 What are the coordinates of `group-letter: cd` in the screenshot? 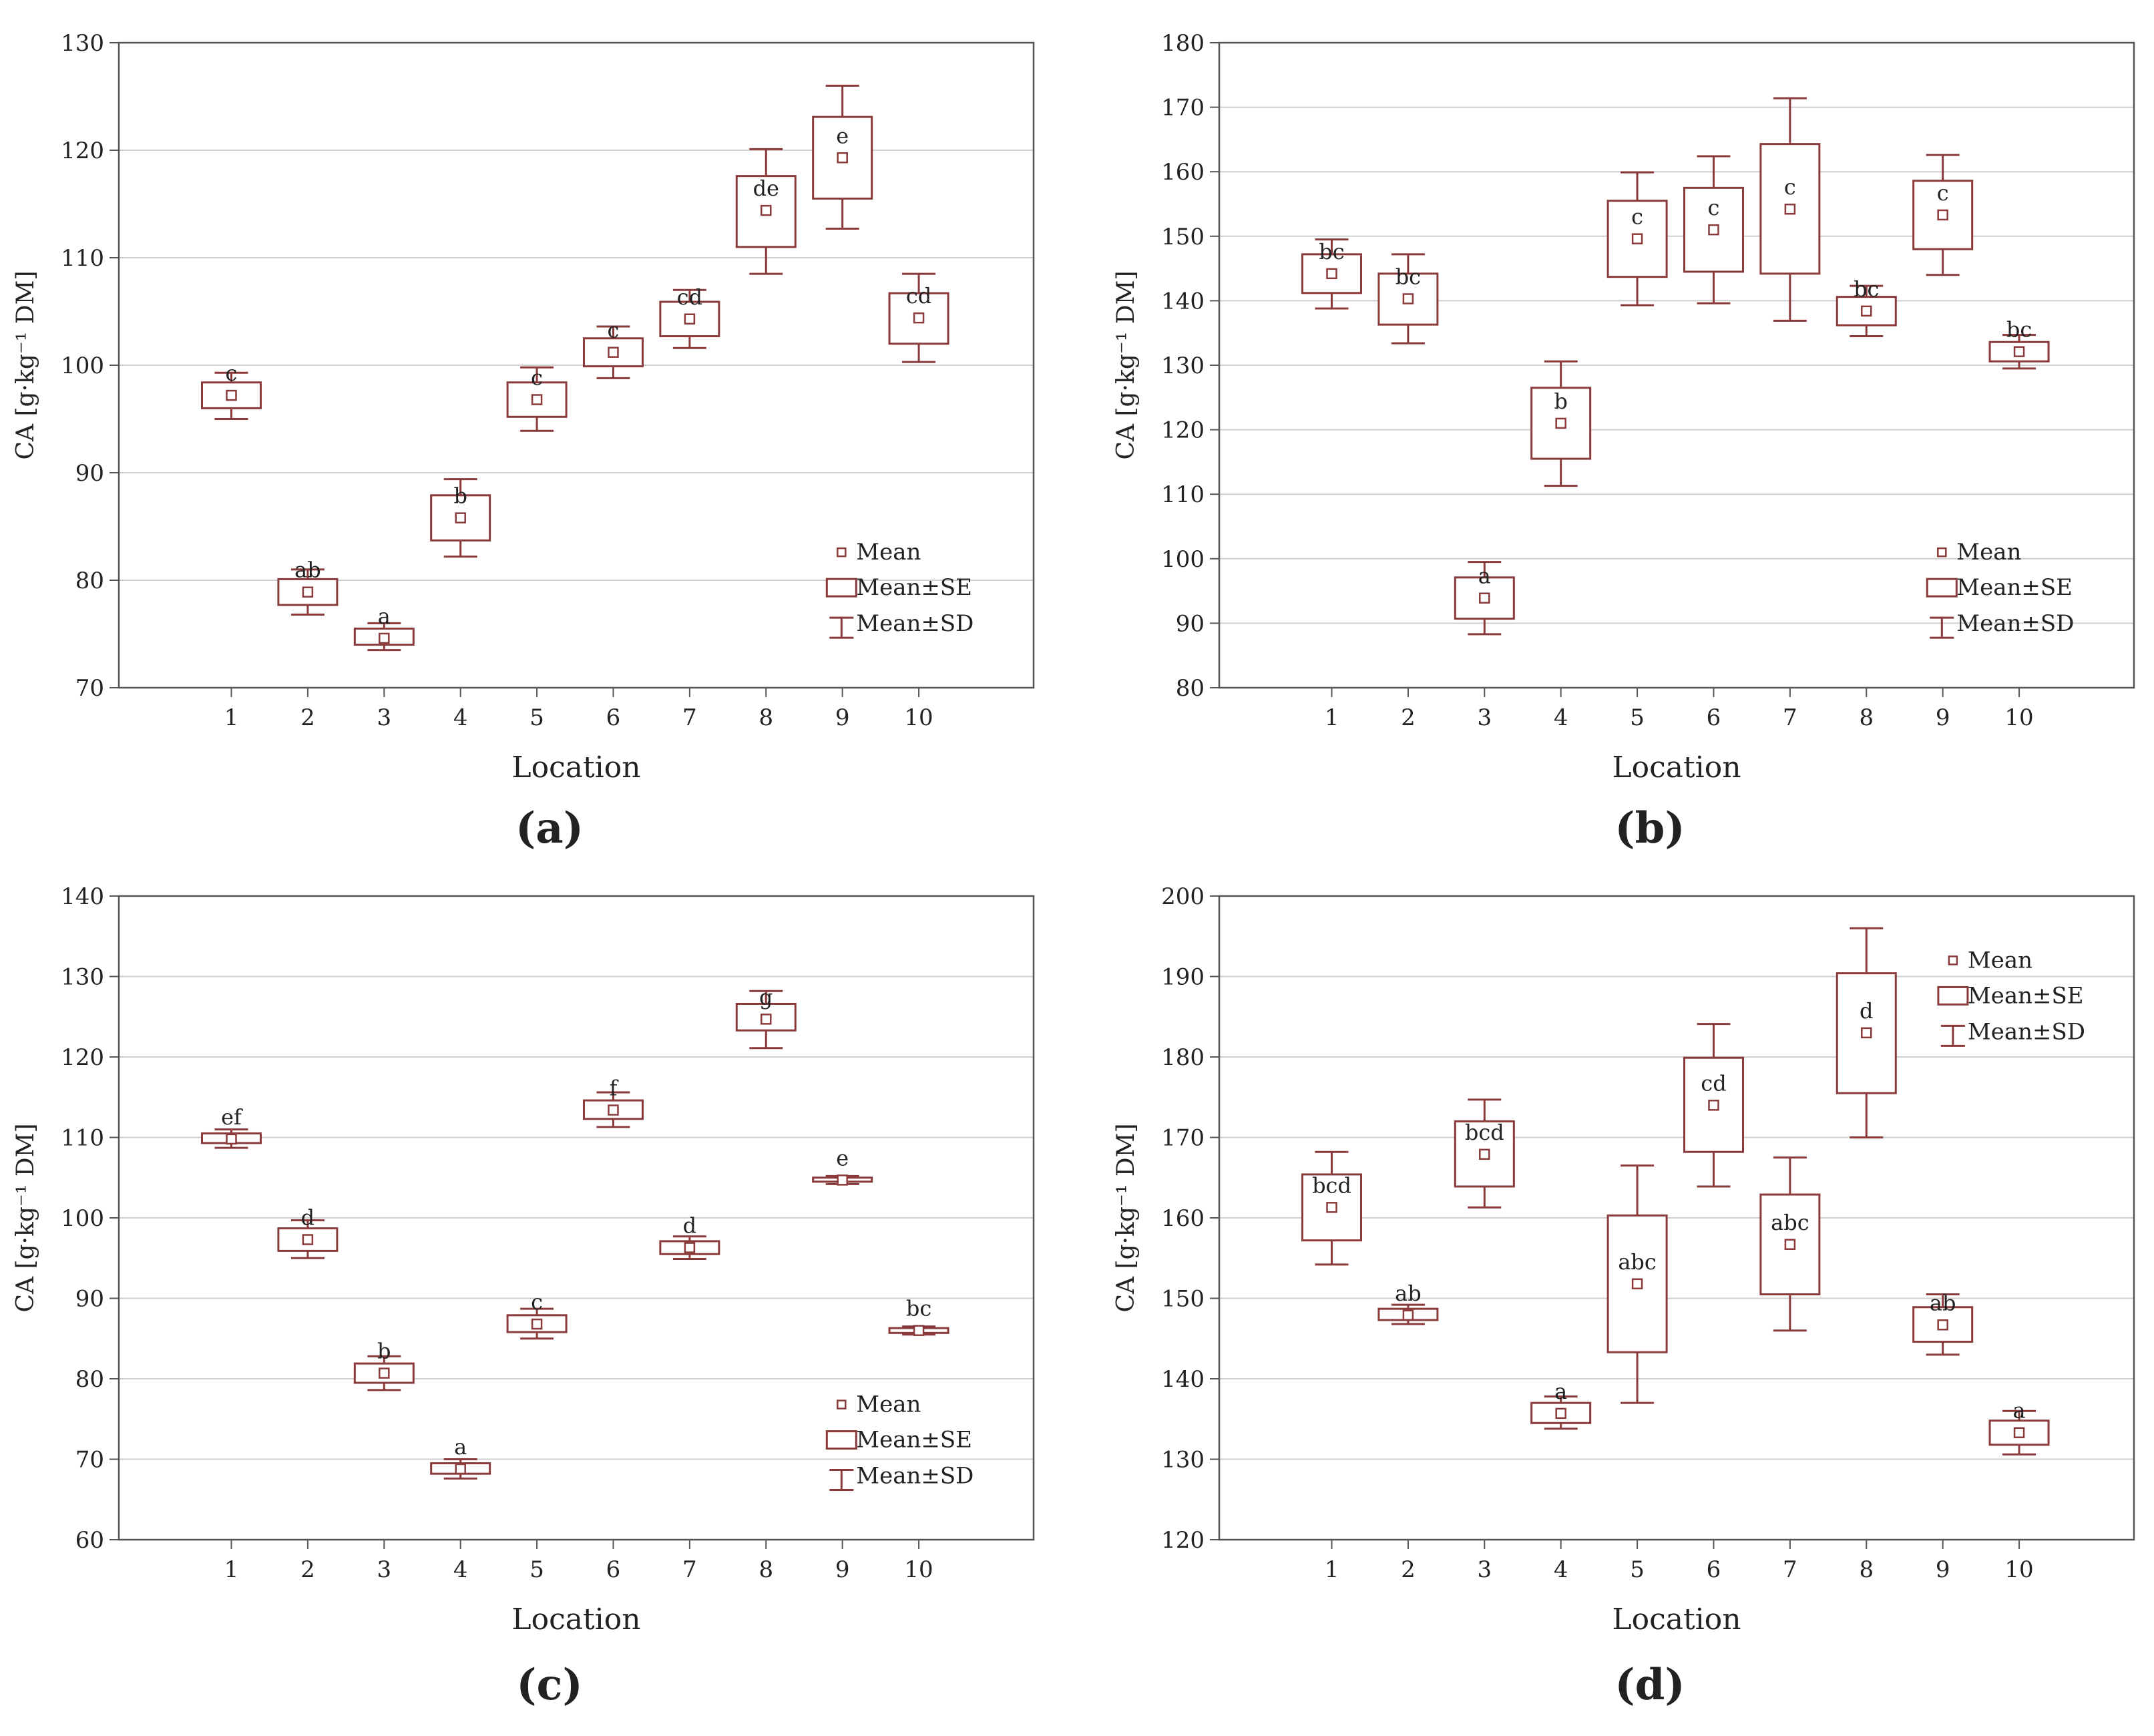 It's located at (918, 295).